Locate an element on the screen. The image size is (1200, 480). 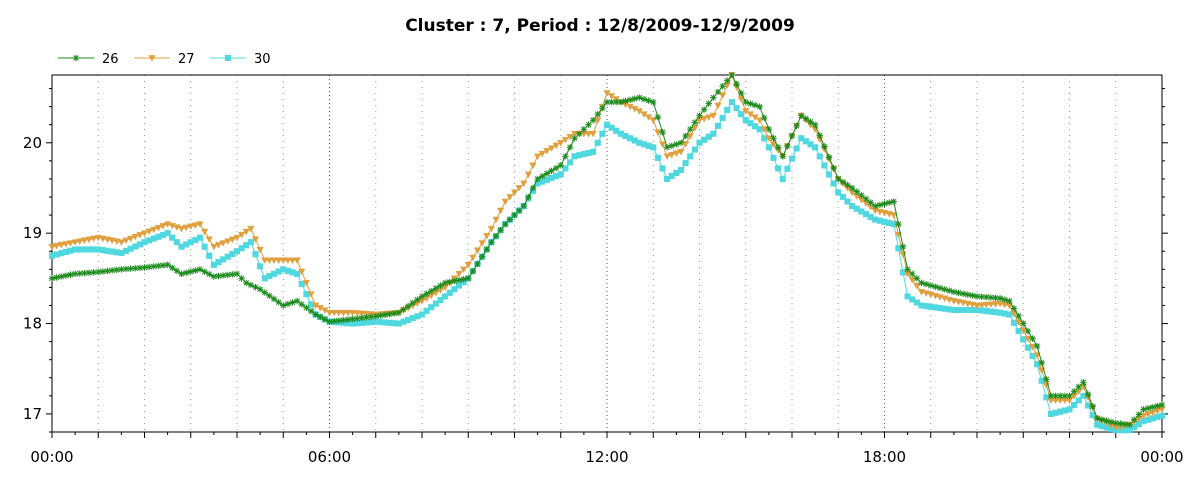
x-tick-label: 06:00 is located at coordinates (329, 457).